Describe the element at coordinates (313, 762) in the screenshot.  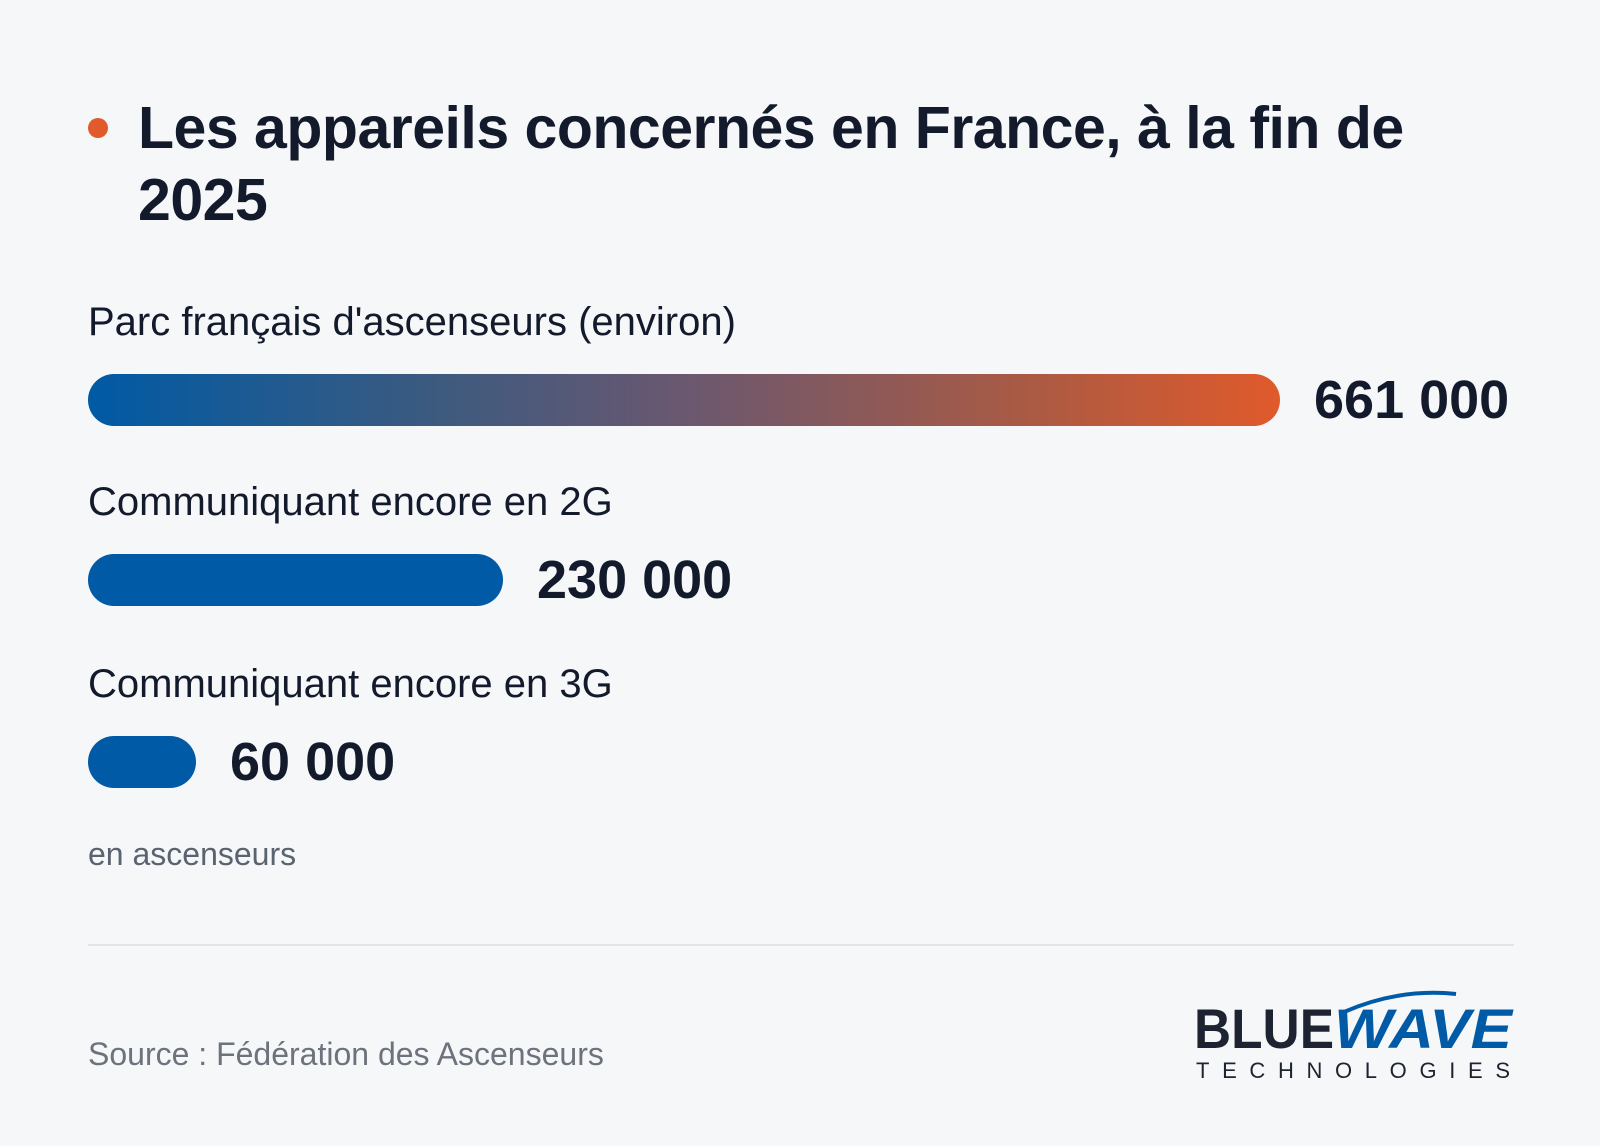
I see `bar-value-label: 60 000` at that location.